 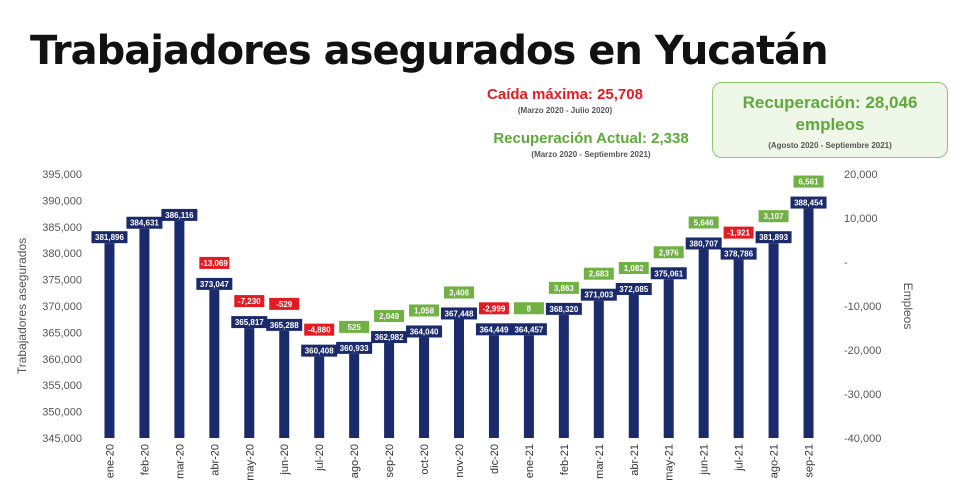 I want to click on change-value-label: 3,863, so click(x=564, y=288).